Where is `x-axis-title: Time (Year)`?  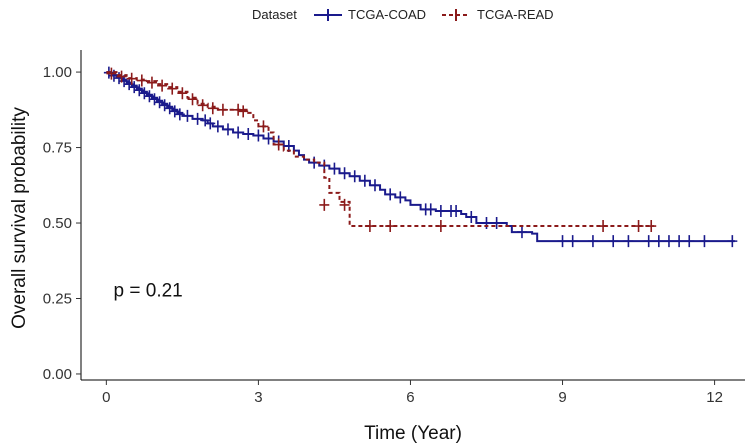
x-axis-title: Time (Year) is located at coordinates (413, 433).